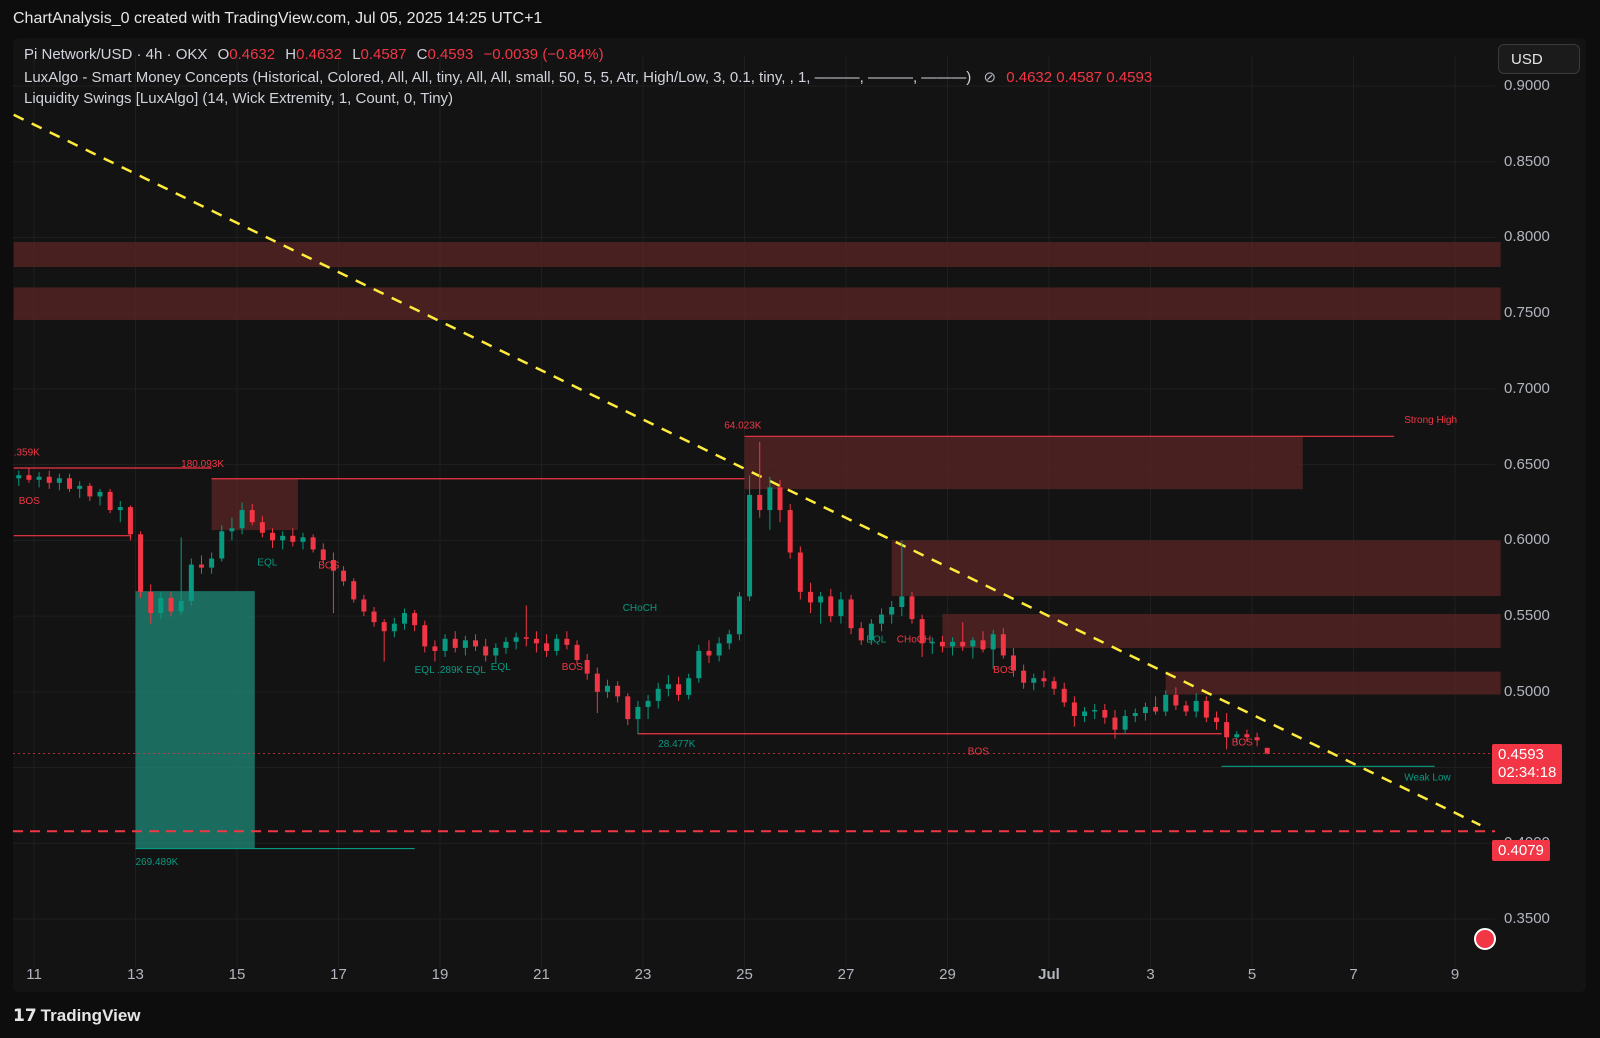  Describe the element at coordinates (501, 667) in the screenshot. I see `chart-annotation: EQL` at that location.